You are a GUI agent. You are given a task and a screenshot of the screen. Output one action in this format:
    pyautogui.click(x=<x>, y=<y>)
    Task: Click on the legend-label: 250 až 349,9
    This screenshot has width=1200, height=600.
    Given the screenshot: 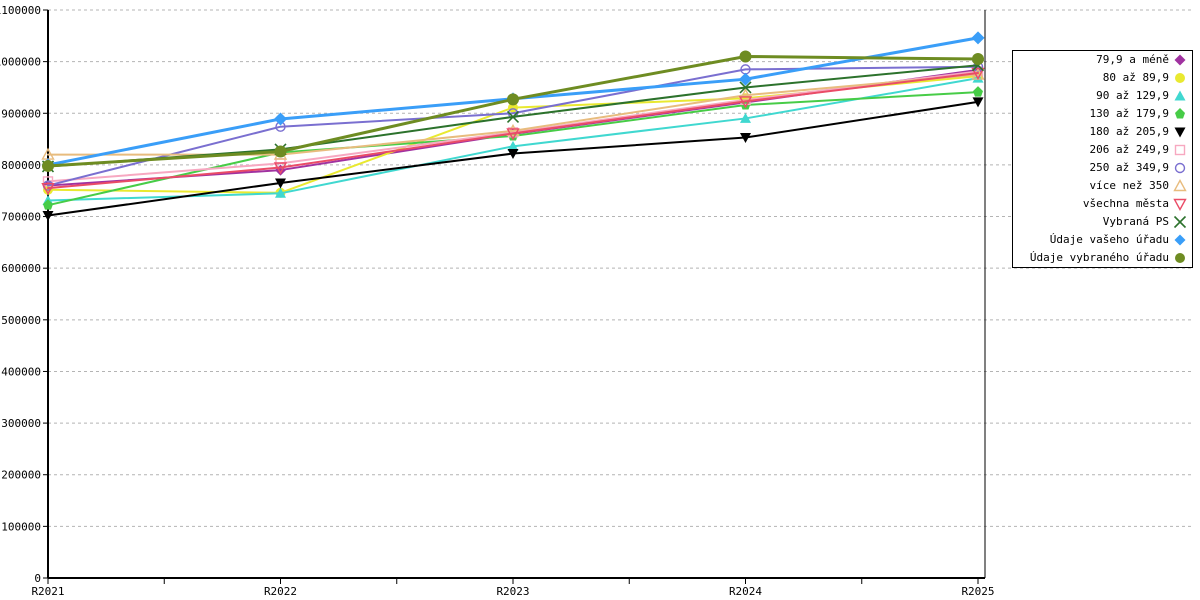 What is the action you would take?
    pyautogui.click(x=1129, y=167)
    